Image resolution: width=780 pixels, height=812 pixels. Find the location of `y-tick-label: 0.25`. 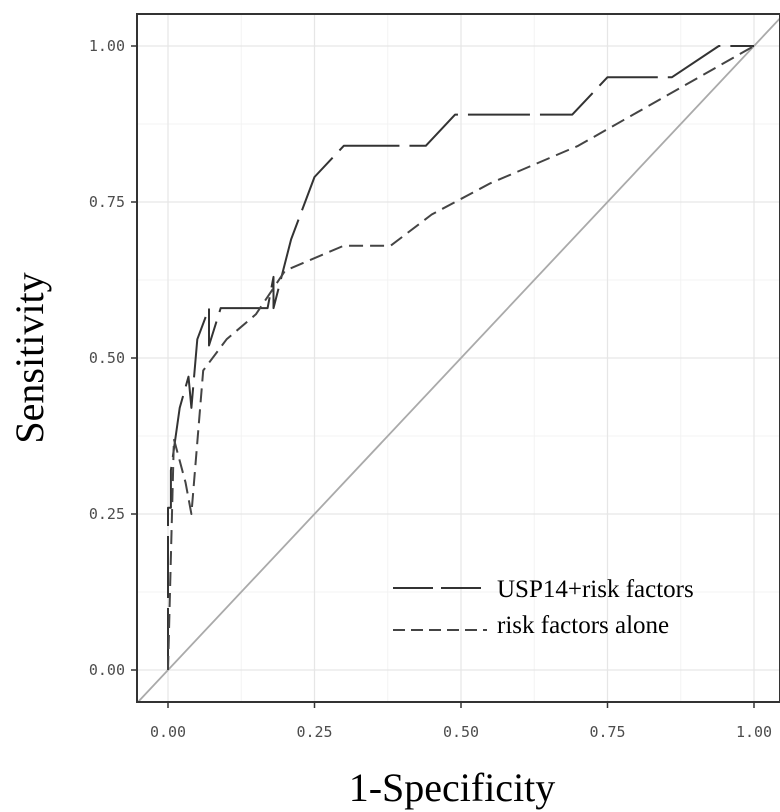

y-tick-label: 0.25 is located at coordinates (107, 514).